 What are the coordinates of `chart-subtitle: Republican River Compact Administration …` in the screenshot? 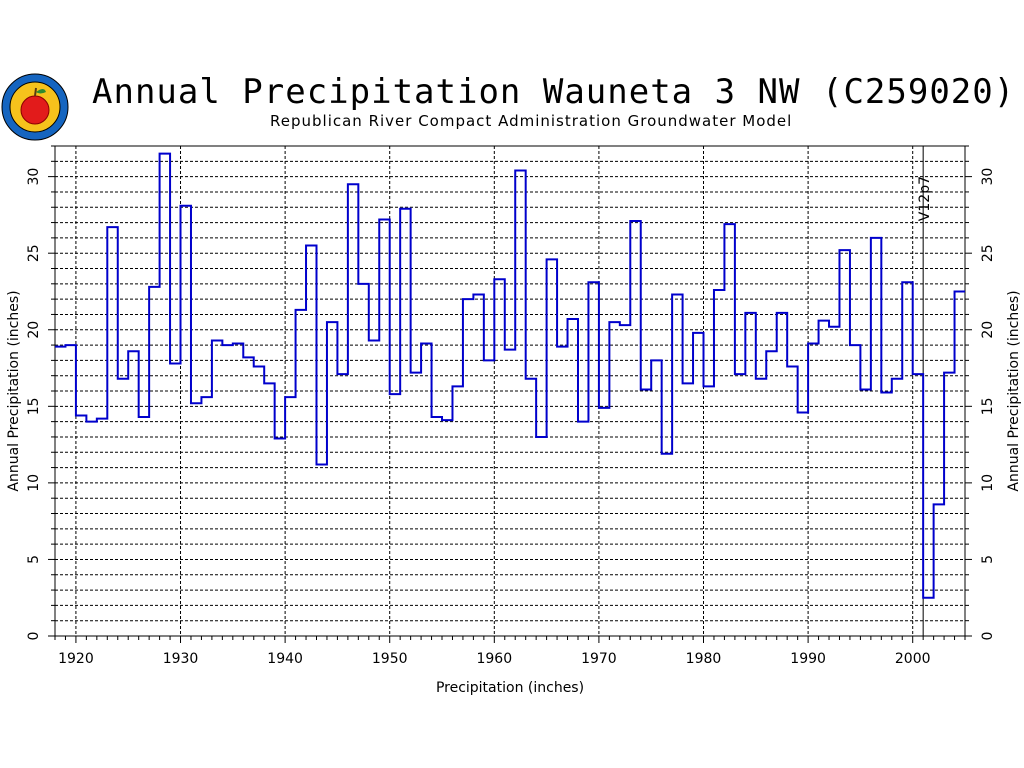 It's located at (531, 121).